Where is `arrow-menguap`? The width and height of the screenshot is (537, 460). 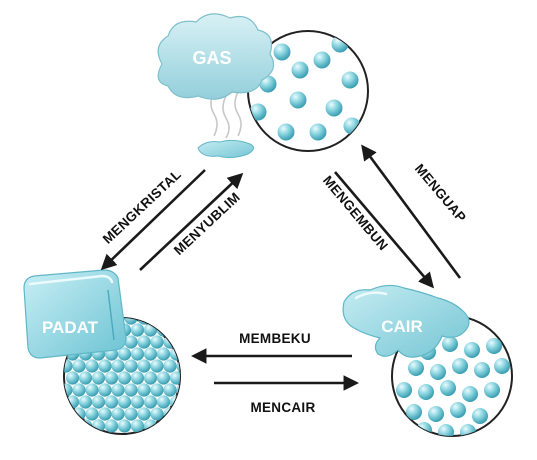
arrow-menguap is located at coordinates (411, 211).